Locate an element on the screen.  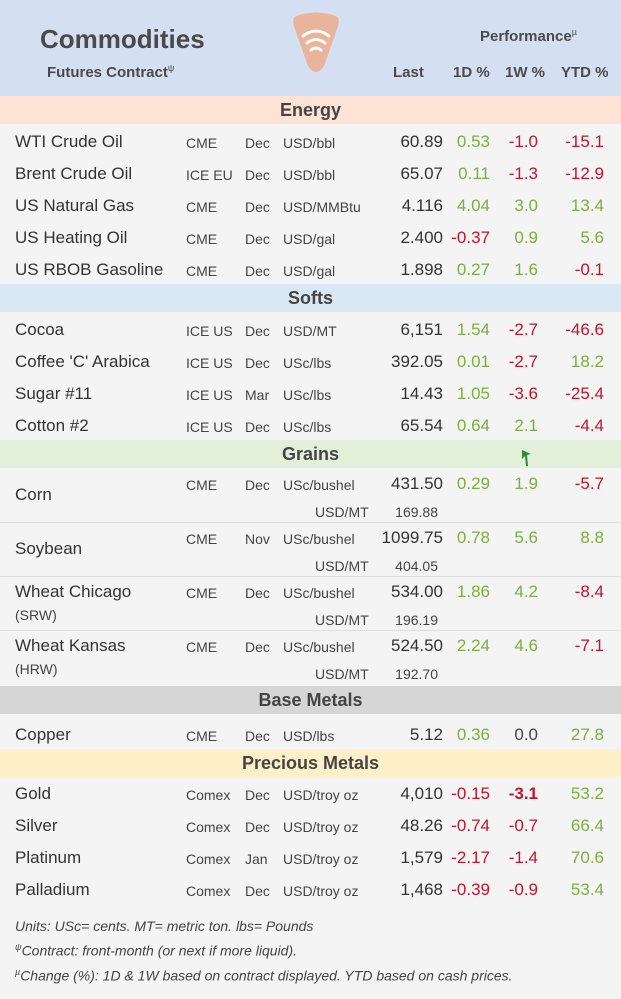
change-1d: 0.01 is located at coordinates (473, 361).